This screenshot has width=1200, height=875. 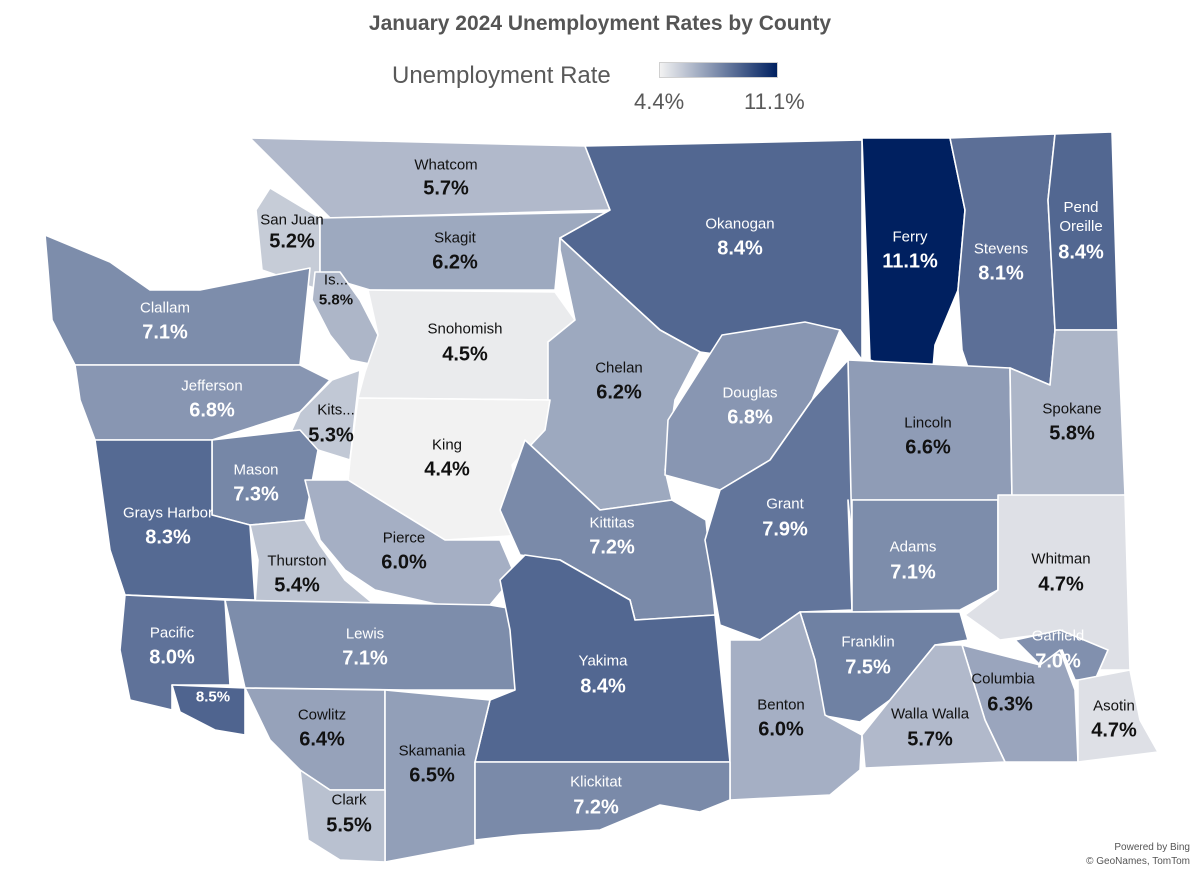 What do you see at coordinates (928, 423) in the screenshot?
I see `county-name-label: Lincoln` at bounding box center [928, 423].